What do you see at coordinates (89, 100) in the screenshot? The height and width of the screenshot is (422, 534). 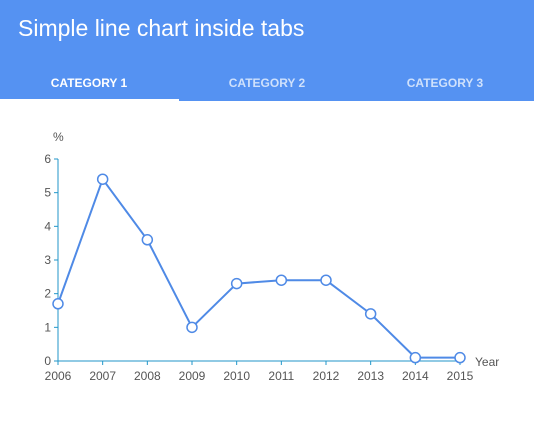 I see `active-tab-indicator` at bounding box center [89, 100].